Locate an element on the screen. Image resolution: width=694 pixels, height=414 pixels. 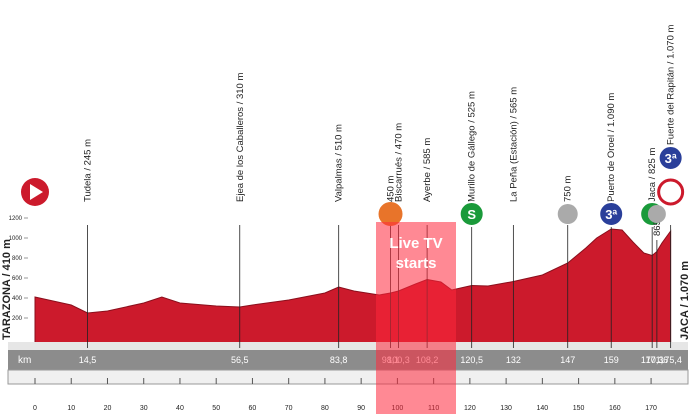
waypoint-name: 450 m is located at coordinates (391, 189).